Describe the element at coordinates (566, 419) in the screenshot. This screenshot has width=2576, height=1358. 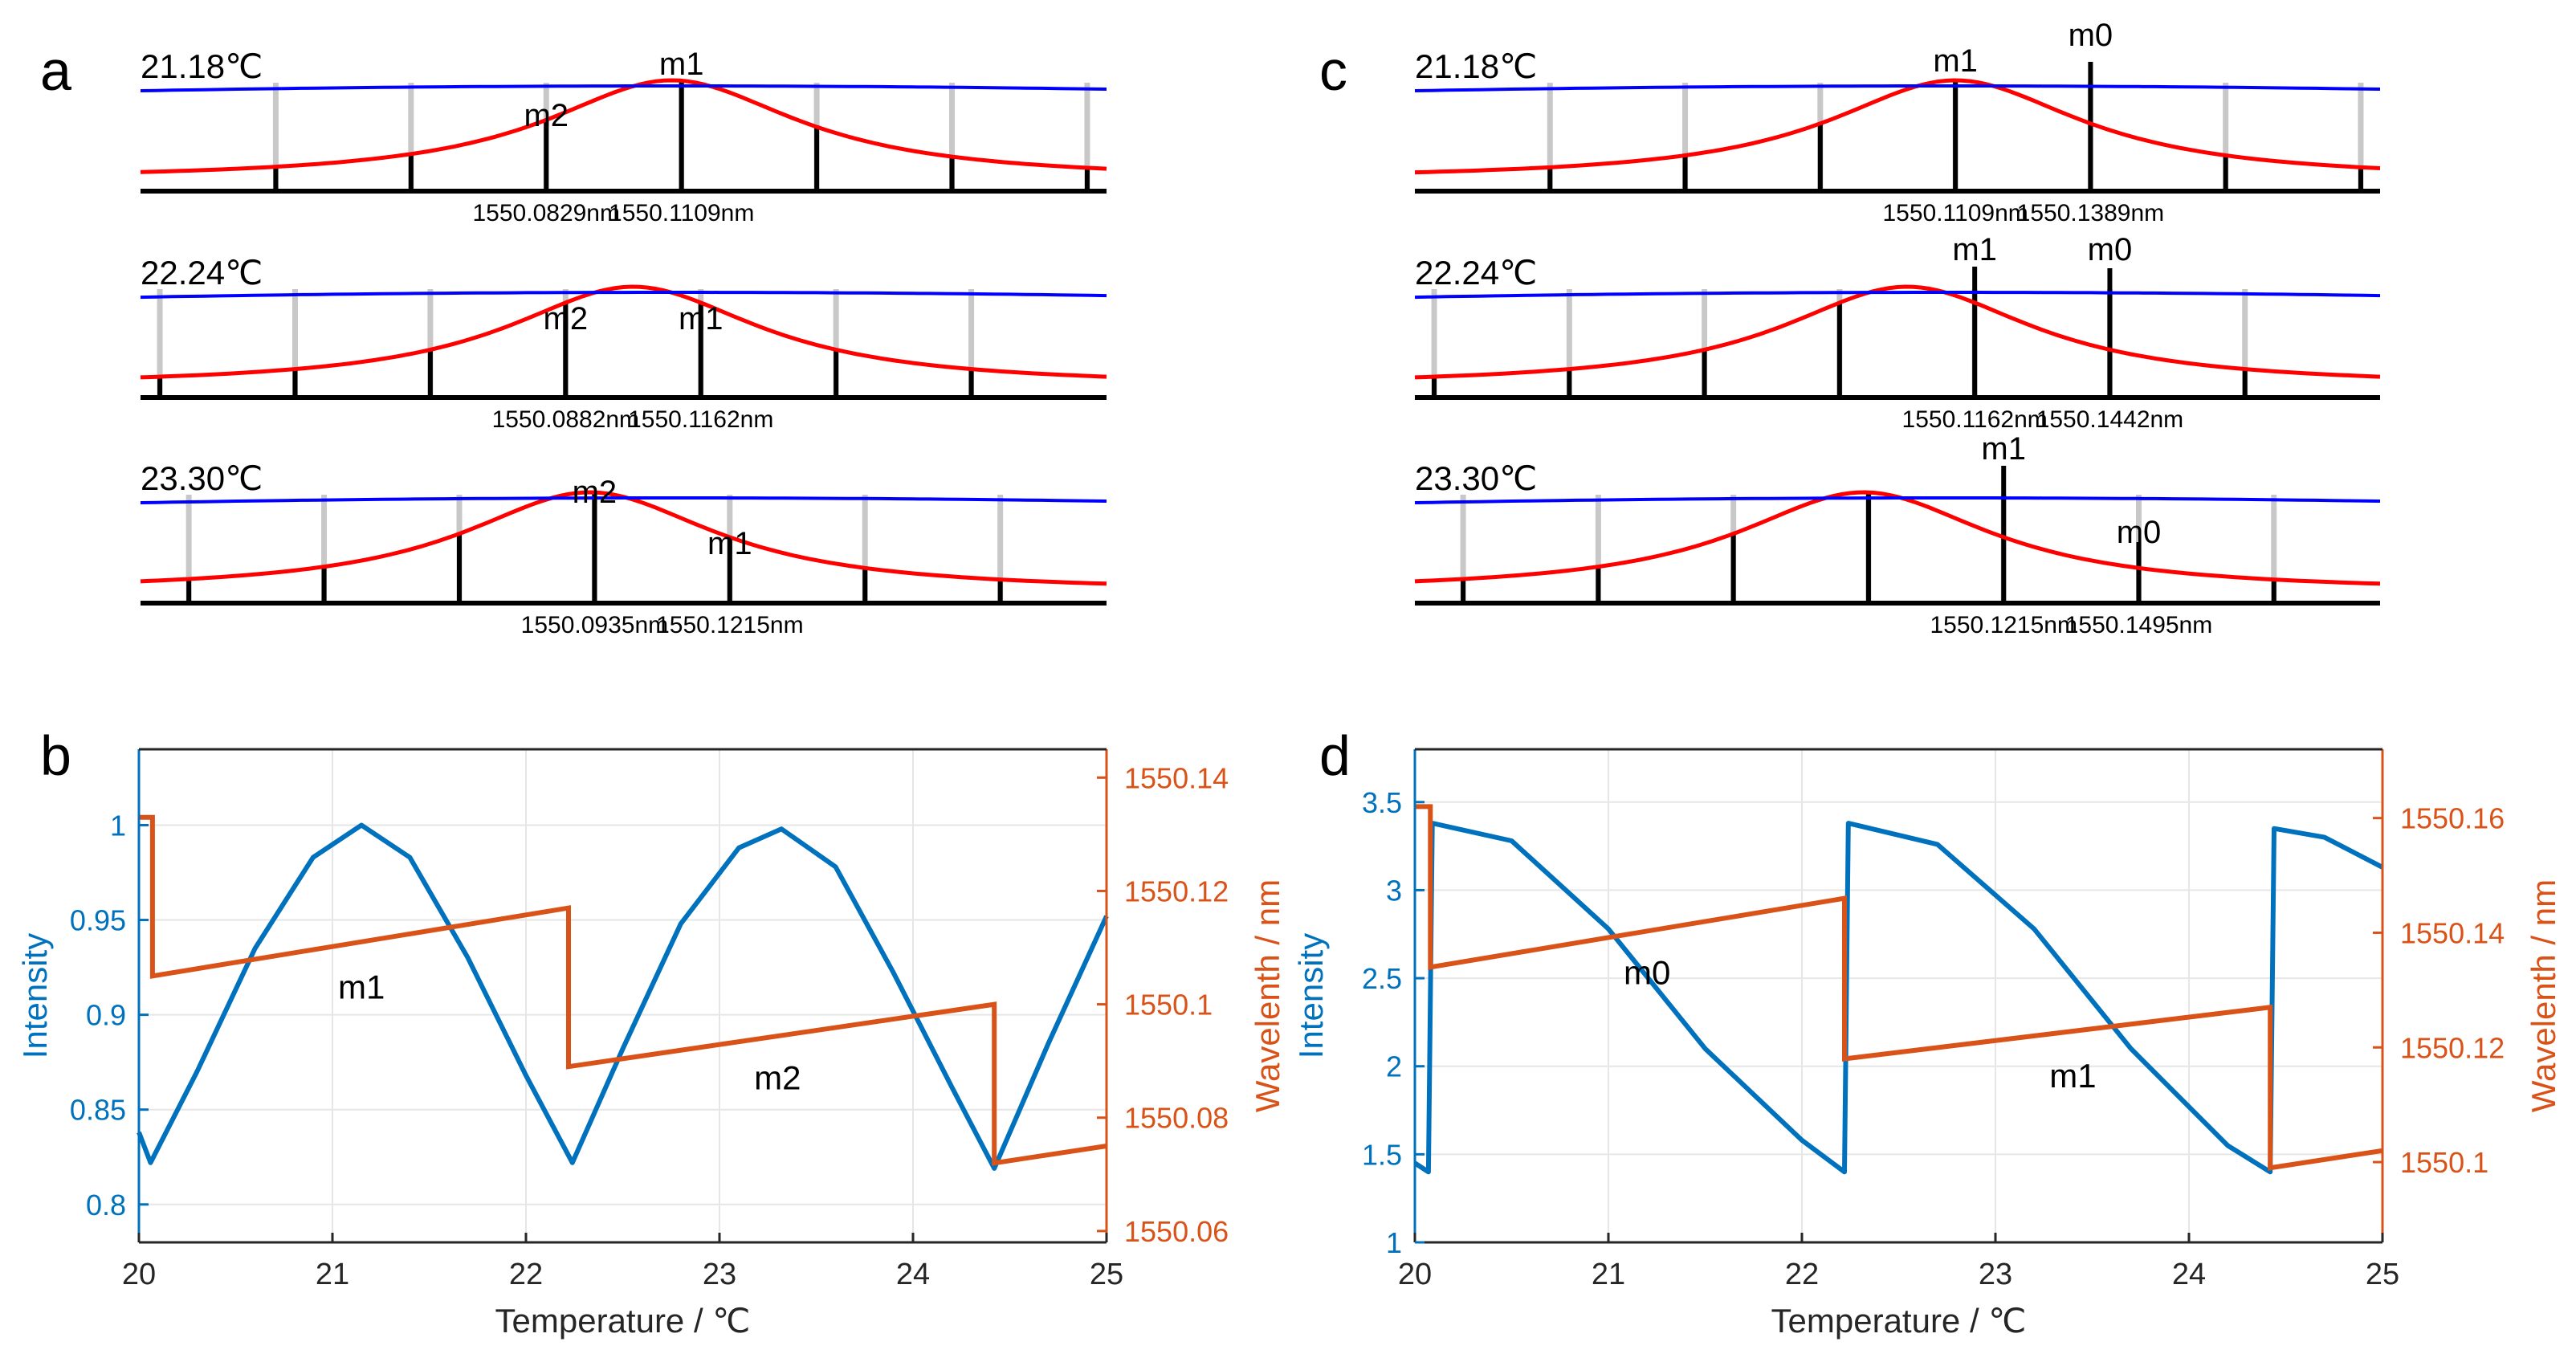
I see `wavelength-label: 1550.0882nm` at that location.